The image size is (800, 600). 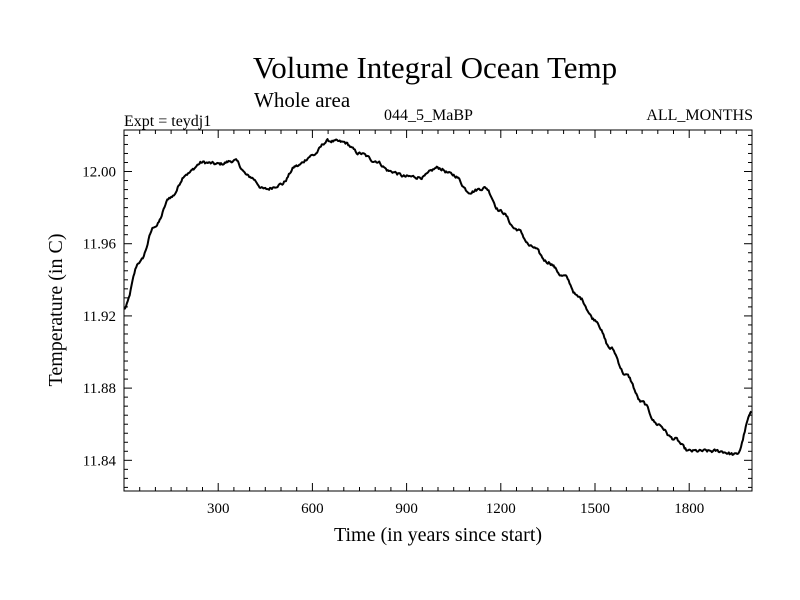 I want to click on x-tick-label: 1500, so click(x=595, y=509).